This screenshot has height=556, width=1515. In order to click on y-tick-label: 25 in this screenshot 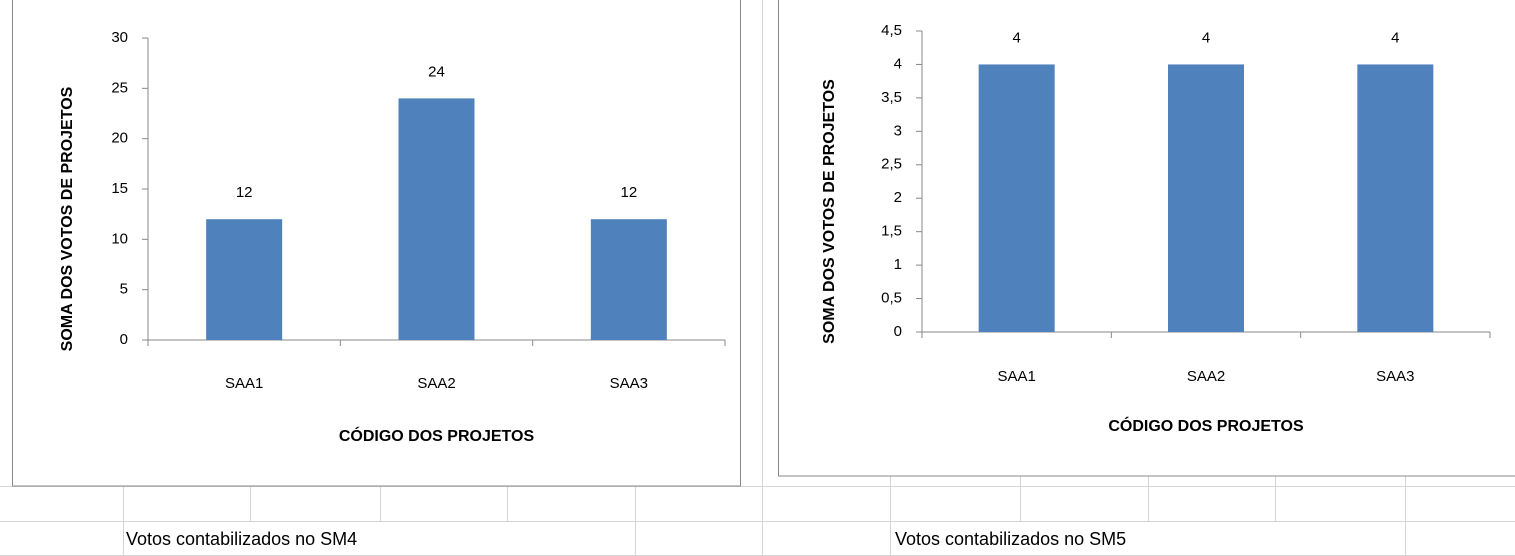, I will do `click(119, 87)`.